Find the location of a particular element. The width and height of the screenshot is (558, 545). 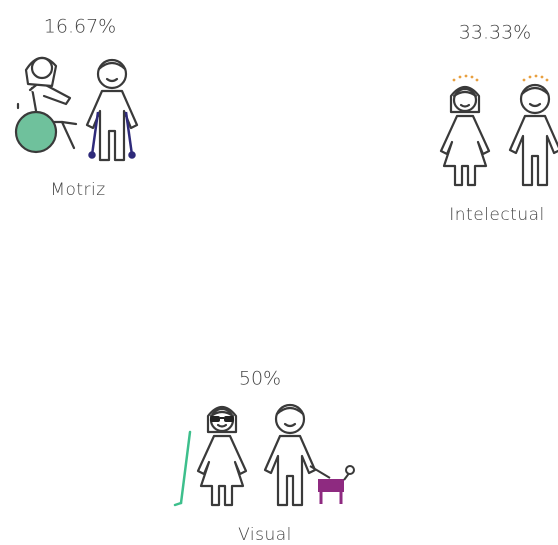

cane-tip is located at coordinates (178, 504).